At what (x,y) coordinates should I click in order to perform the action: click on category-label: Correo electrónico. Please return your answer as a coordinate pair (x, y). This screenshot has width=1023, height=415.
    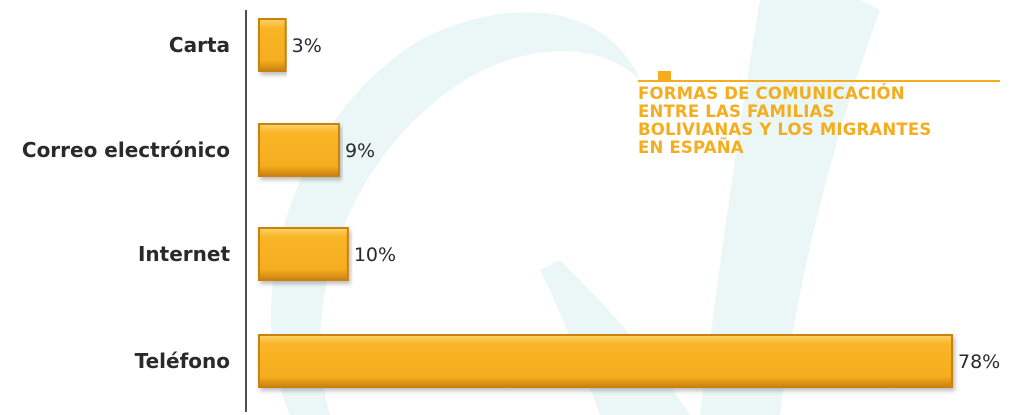
    Looking at the image, I should click on (126, 150).